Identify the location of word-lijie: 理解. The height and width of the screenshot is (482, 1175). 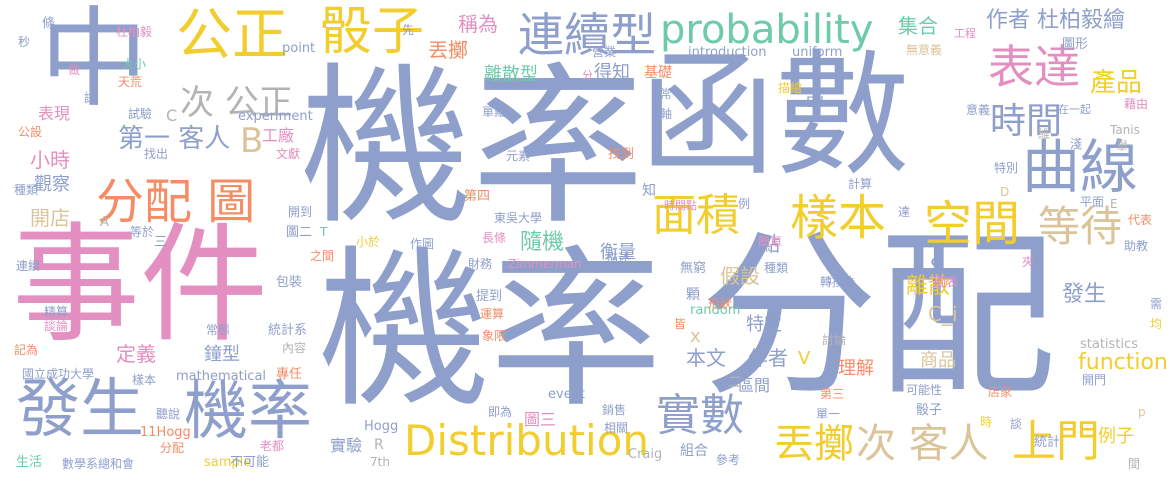
(856, 368).